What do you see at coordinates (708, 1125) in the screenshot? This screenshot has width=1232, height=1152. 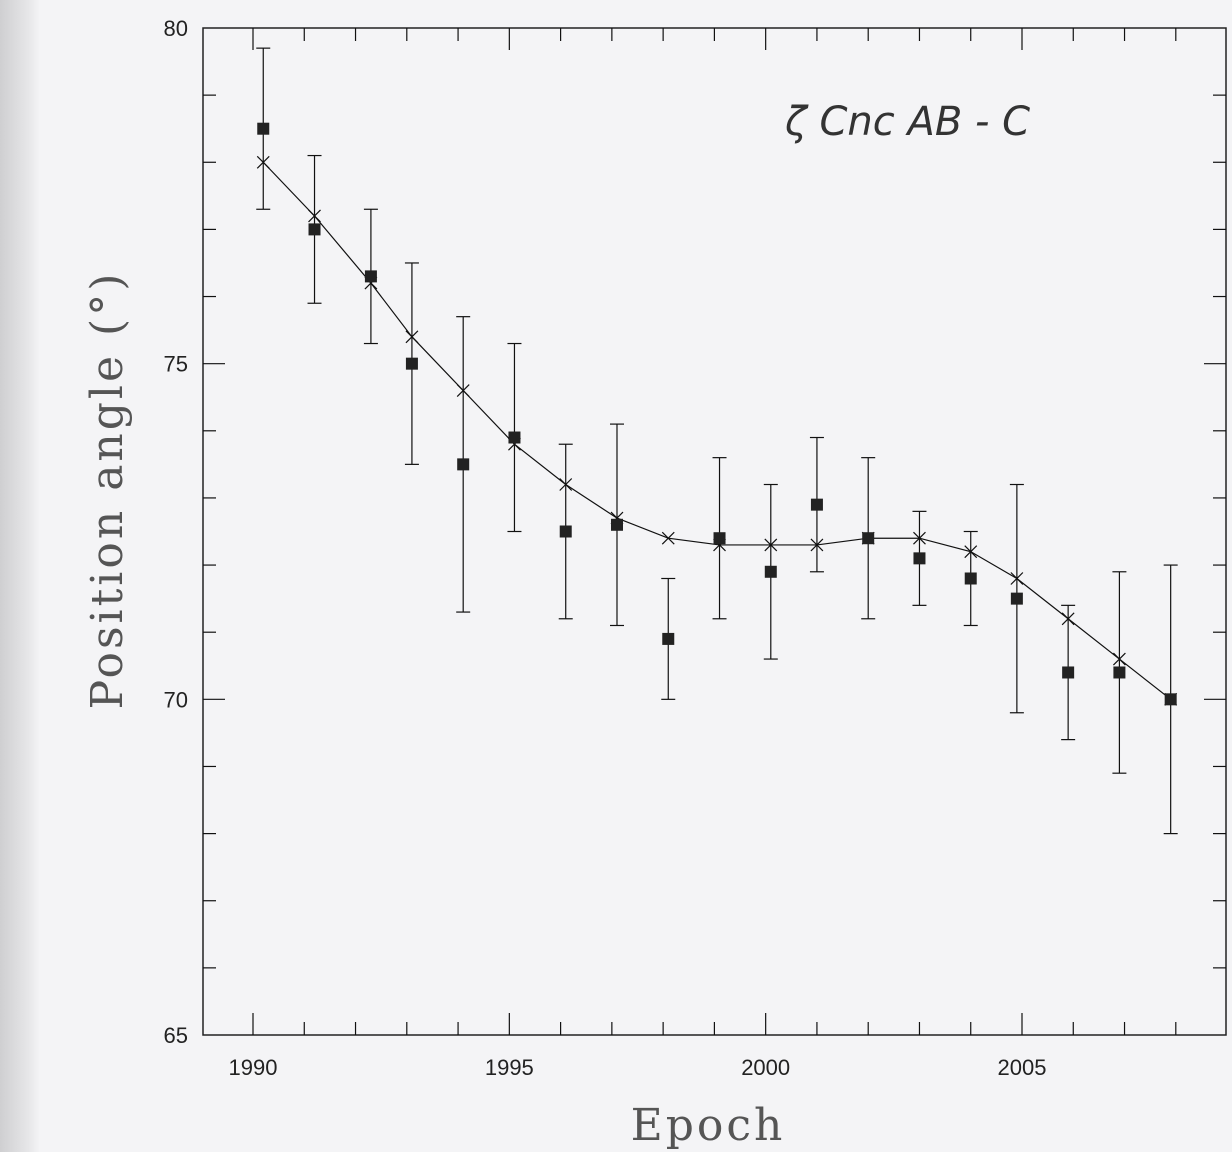 I see `x-axis-title: Epoch` at bounding box center [708, 1125].